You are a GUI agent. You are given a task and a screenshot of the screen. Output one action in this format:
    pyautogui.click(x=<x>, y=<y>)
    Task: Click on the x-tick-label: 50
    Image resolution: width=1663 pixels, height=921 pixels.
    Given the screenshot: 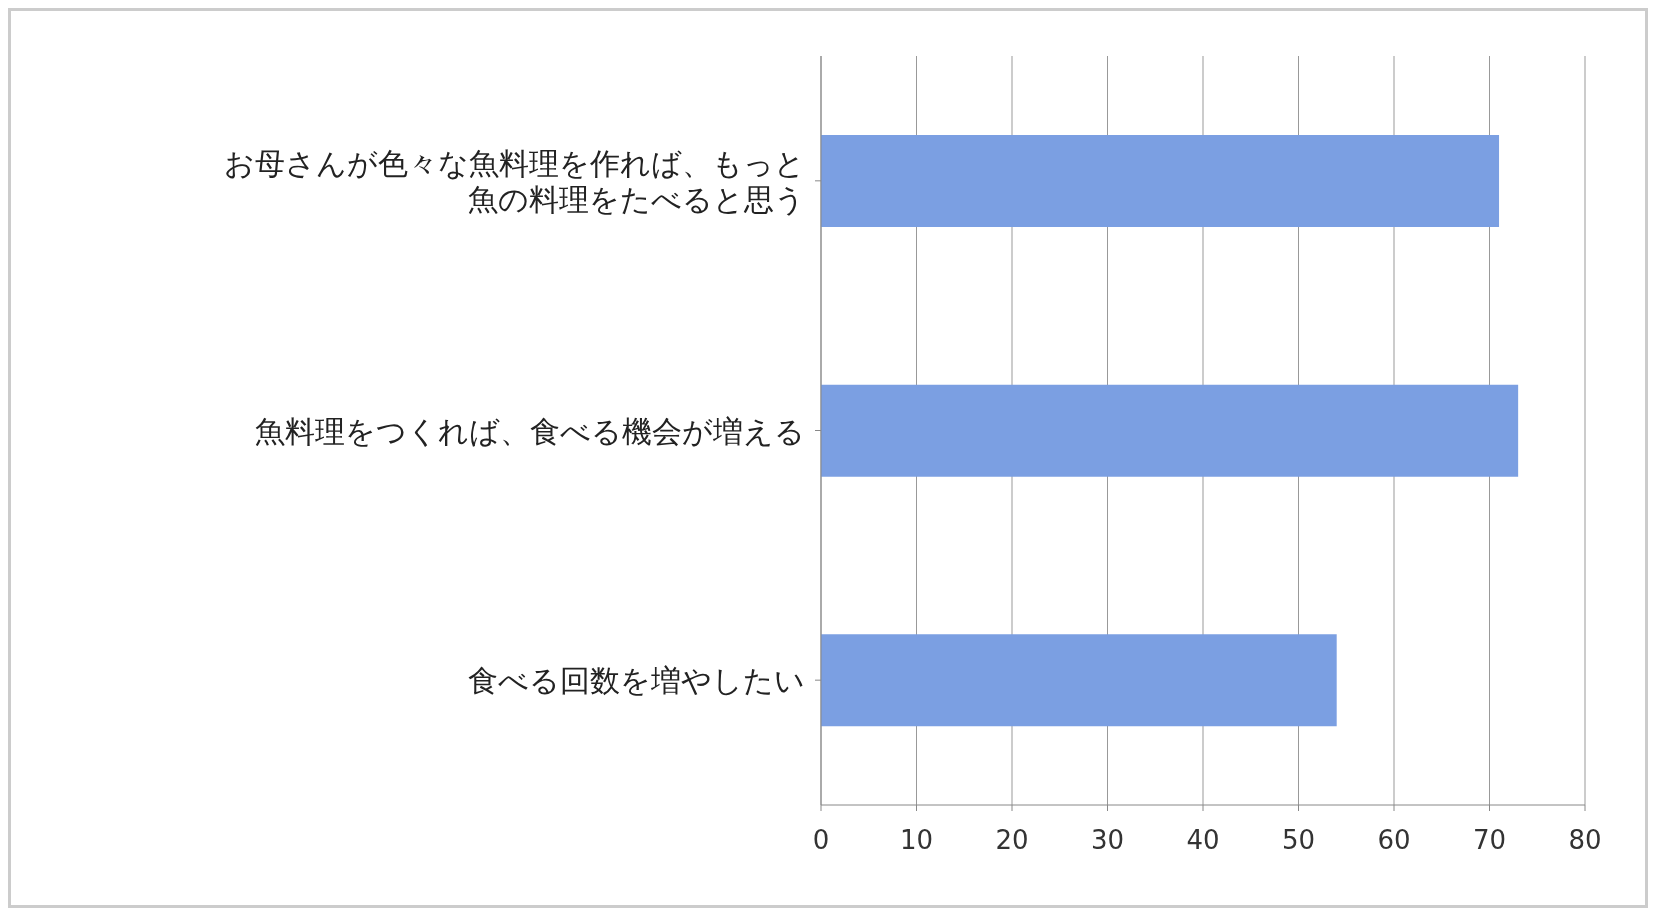 What is the action you would take?
    pyautogui.click(x=1298, y=840)
    